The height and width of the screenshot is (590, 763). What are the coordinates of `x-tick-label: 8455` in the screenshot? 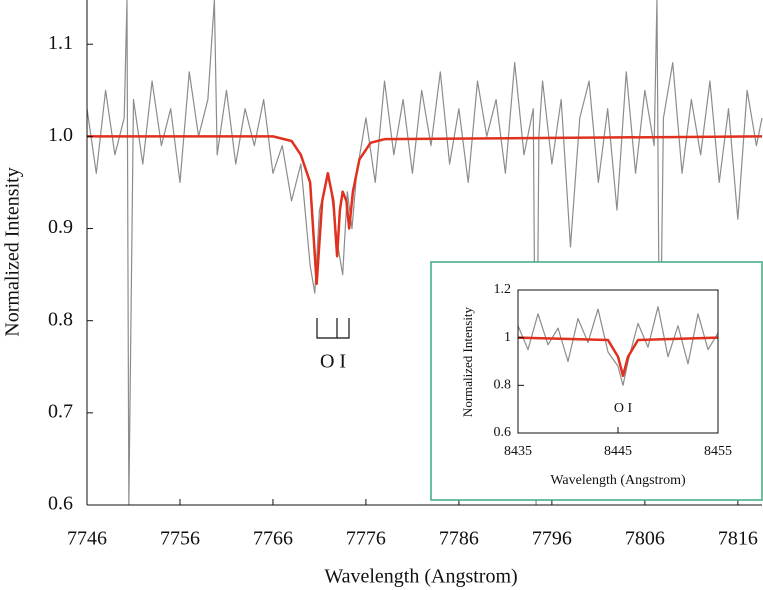 It's located at (718, 451).